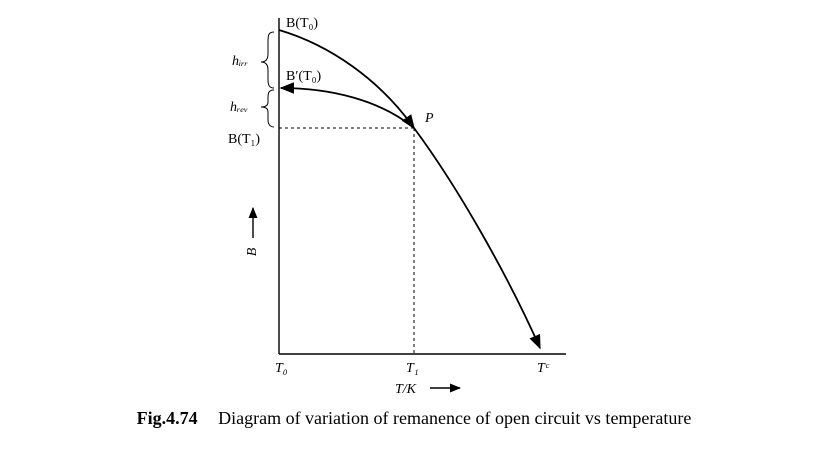 The image size is (828, 453). I want to click on label-point-p: P, so click(429, 118).